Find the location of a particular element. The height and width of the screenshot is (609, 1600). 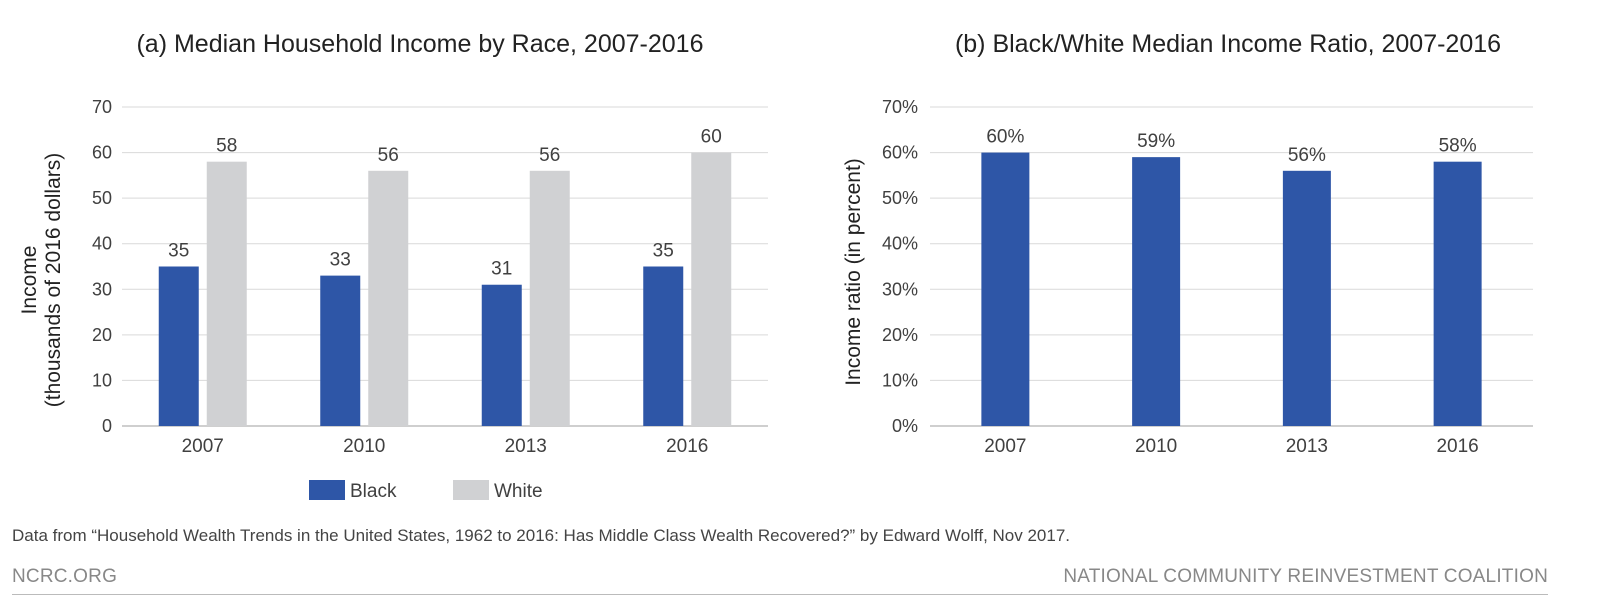

chart-b-y-tick-label: 10% is located at coordinates (900, 380).